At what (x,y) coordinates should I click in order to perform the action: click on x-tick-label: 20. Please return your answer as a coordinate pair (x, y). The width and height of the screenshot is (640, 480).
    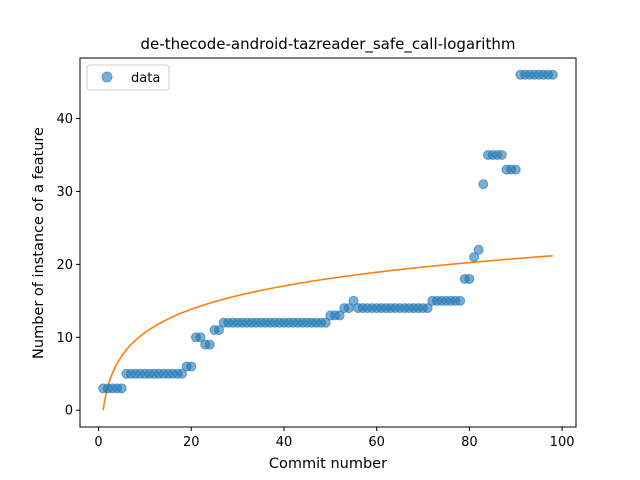
    Looking at the image, I should click on (191, 442).